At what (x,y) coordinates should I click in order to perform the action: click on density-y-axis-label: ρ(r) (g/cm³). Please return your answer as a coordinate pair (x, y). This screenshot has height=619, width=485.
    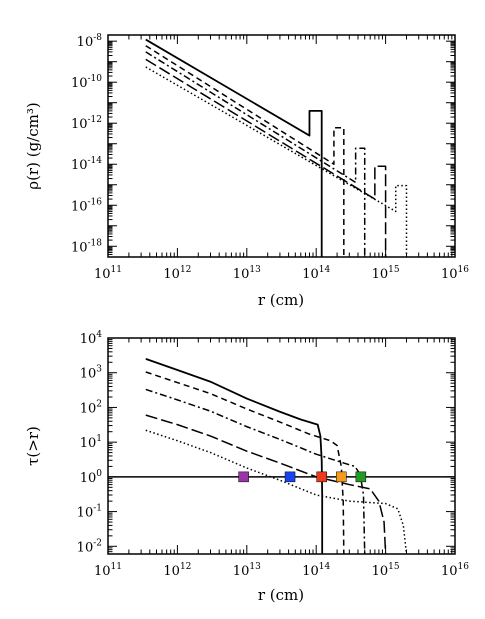
    Looking at the image, I should click on (33, 145).